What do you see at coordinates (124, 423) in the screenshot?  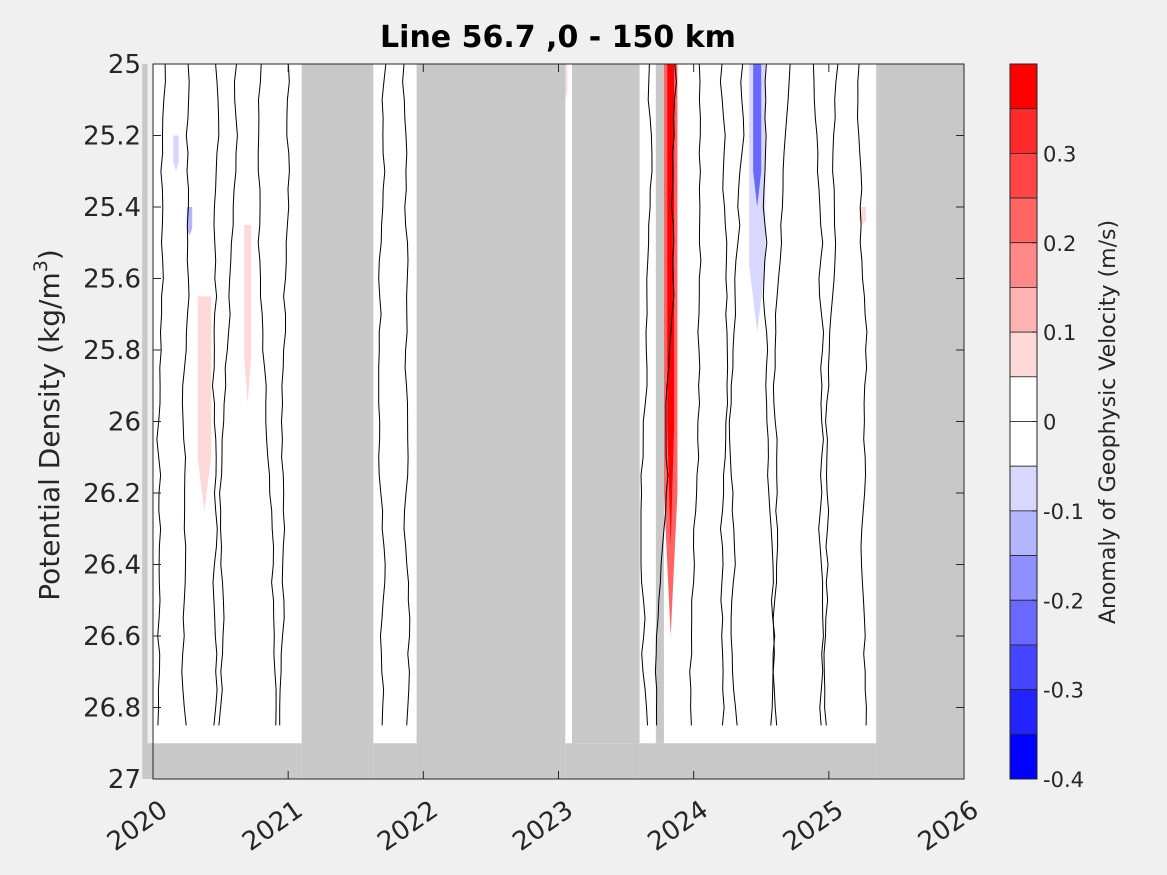 I see `y-tick-label: 26` at bounding box center [124, 423].